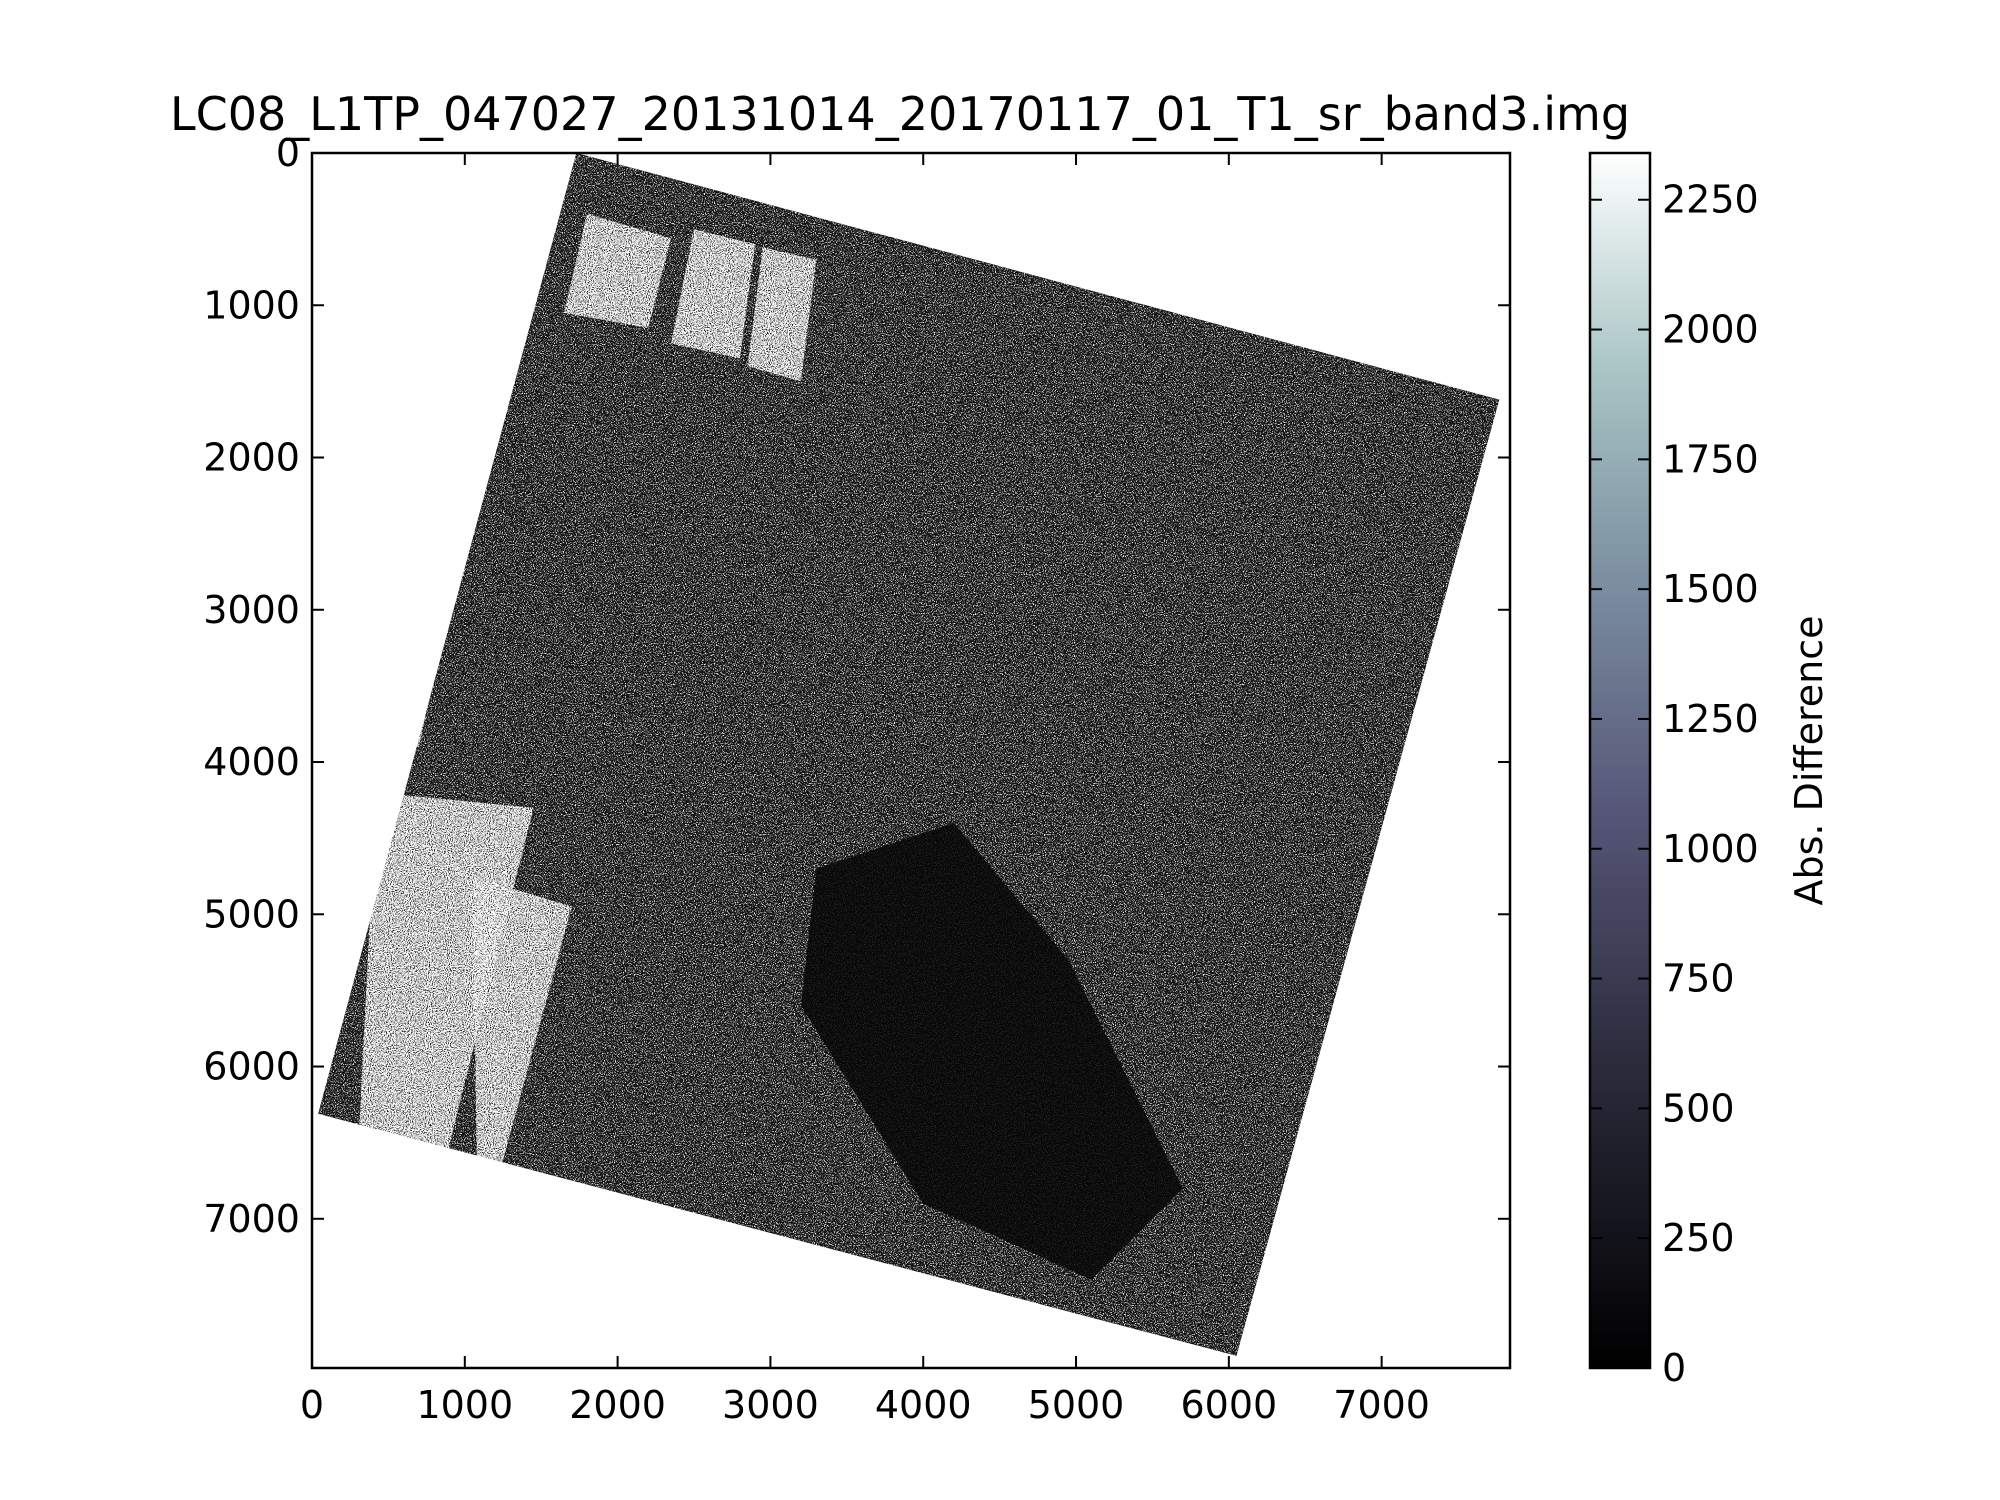 This screenshot has width=2000, height=1500. Describe the element at coordinates (251, 914) in the screenshot. I see `y-tick-label: 5000` at that location.